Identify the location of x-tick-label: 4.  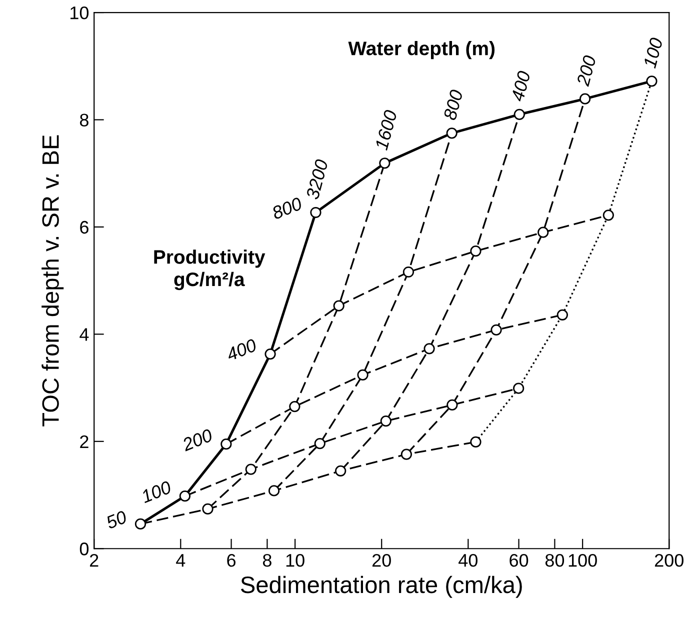
(181, 560).